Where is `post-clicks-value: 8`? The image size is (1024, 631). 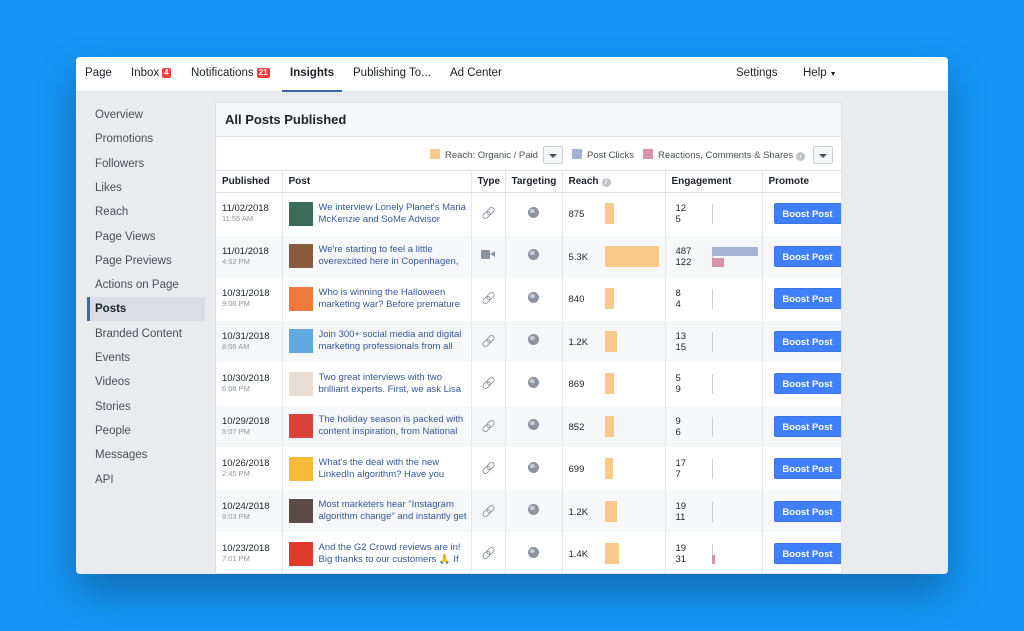 post-clicks-value: 8 is located at coordinates (678, 293).